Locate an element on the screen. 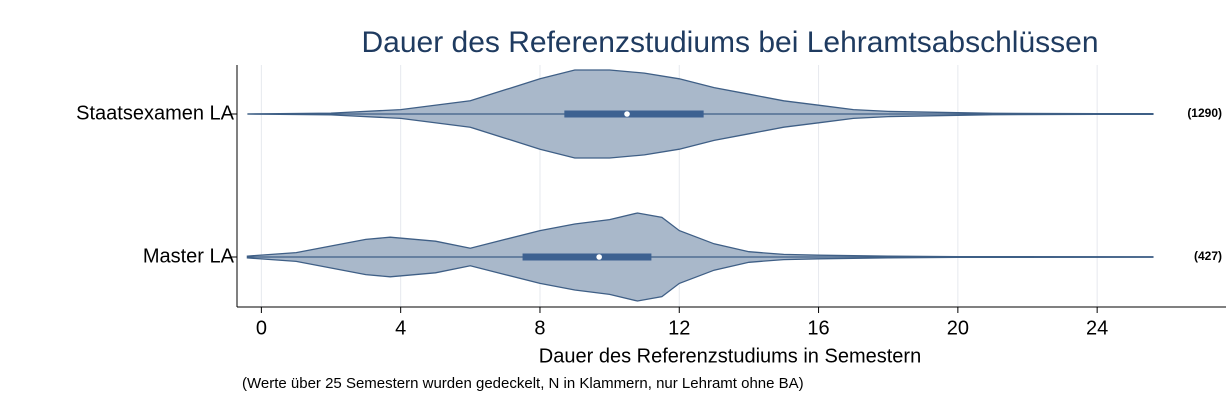 The height and width of the screenshot is (410, 1226). y-tick-label: Master LA is located at coordinates (189, 256).